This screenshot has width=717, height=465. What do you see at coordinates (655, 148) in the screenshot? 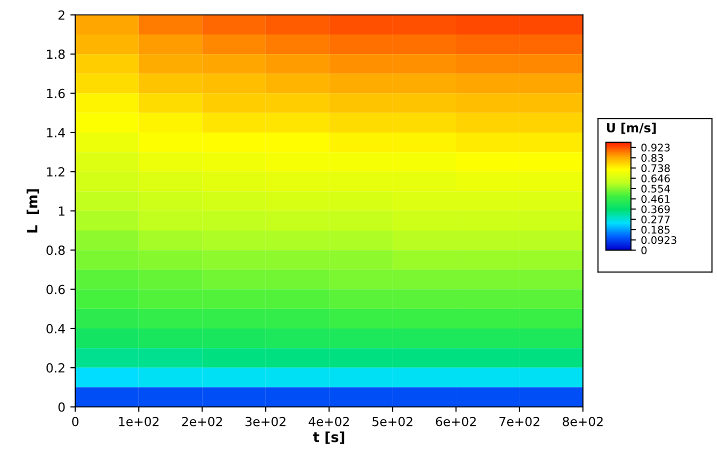
I see `color-bar-label: 0.923` at bounding box center [655, 148].